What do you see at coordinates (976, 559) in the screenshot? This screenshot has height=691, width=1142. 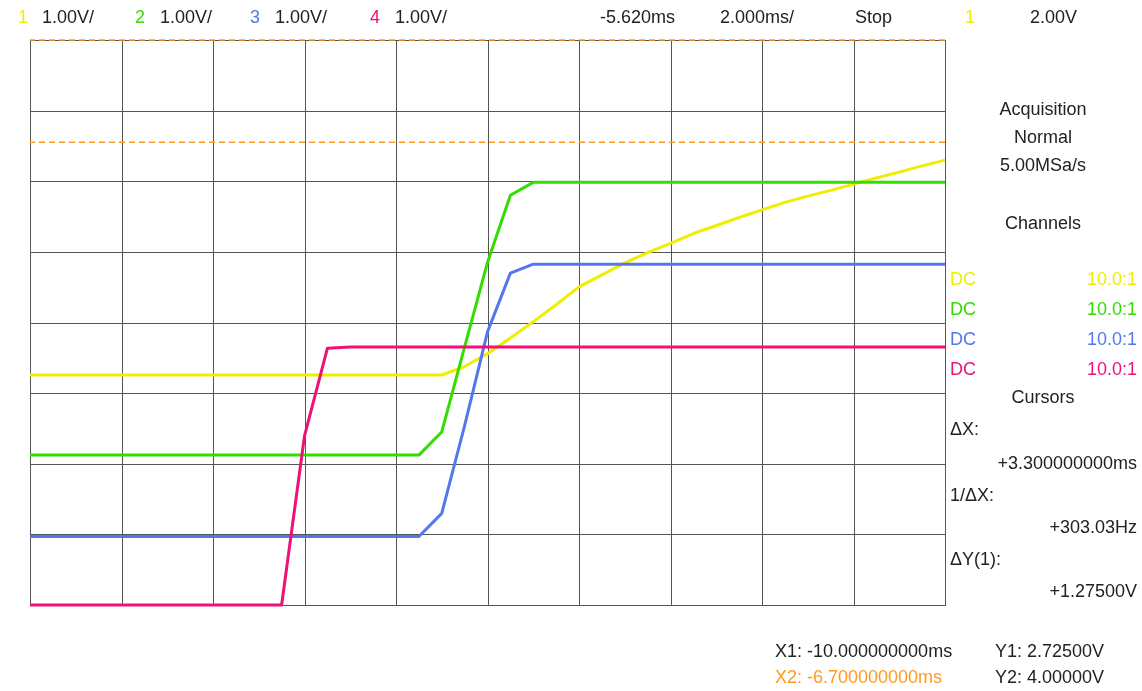 I see `text: ΔY(1):` at bounding box center [976, 559].